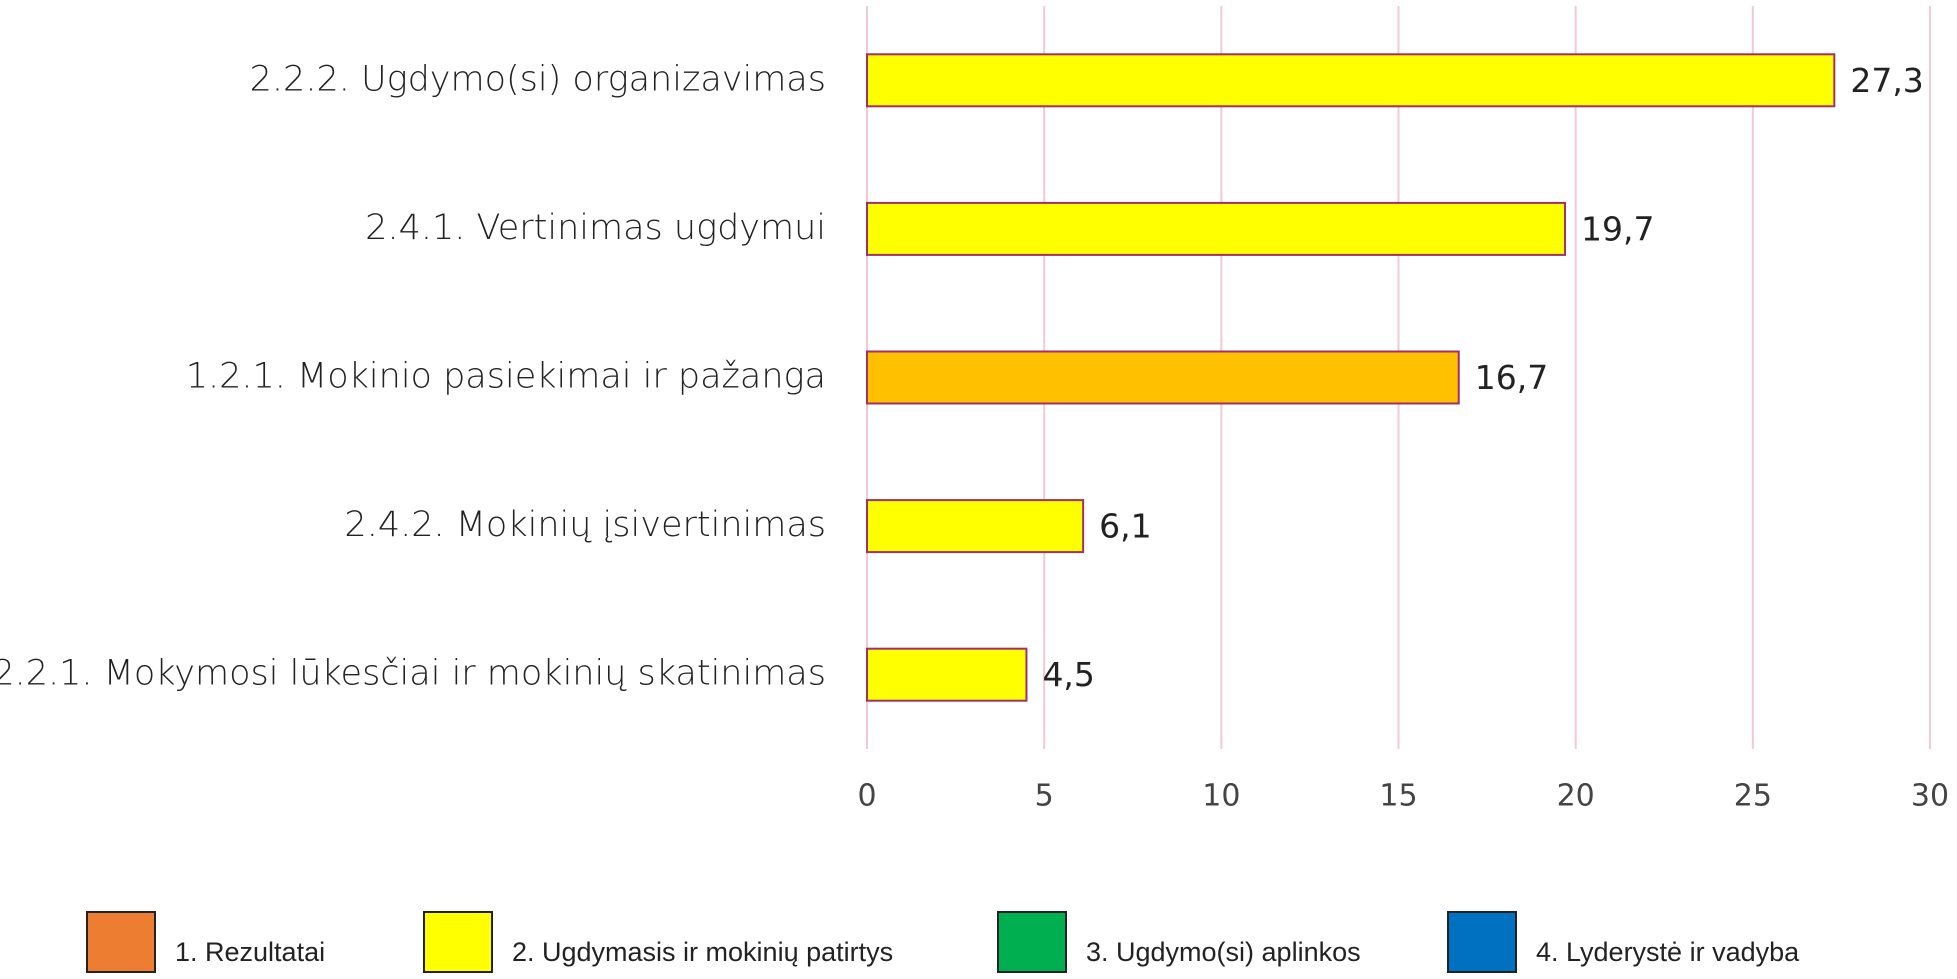 The width and height of the screenshot is (1957, 979). Describe the element at coordinates (1886, 80) in the screenshot. I see `value-label: 27,3` at that location.